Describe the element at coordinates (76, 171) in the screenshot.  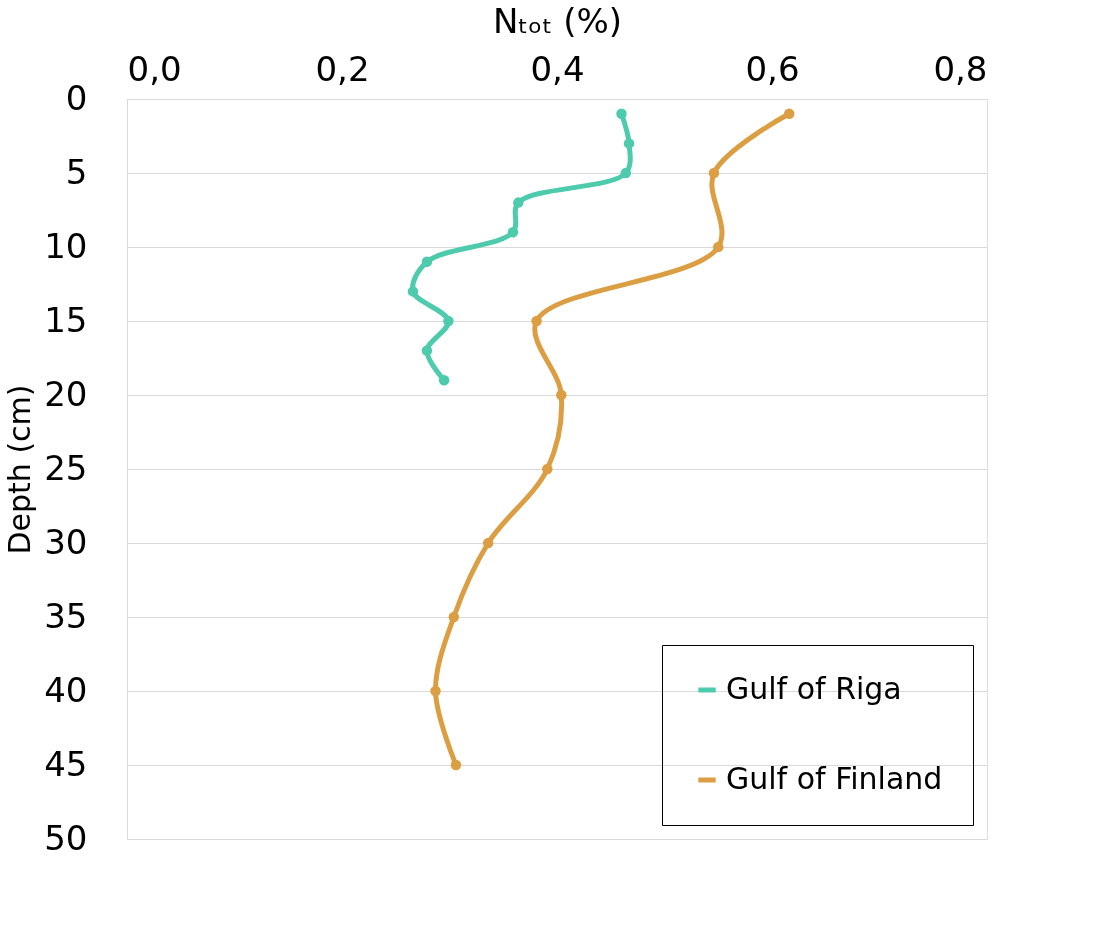
I see `y-tick-label: 5` at that location.